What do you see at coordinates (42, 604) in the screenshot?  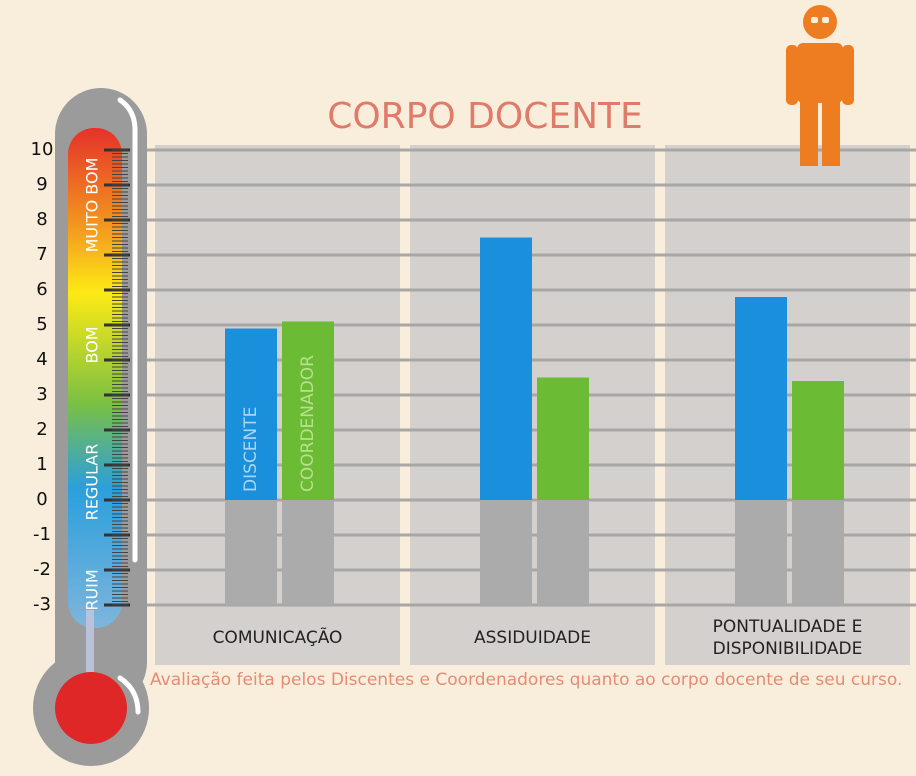 I see `y-tick-label: -3` at bounding box center [42, 604].